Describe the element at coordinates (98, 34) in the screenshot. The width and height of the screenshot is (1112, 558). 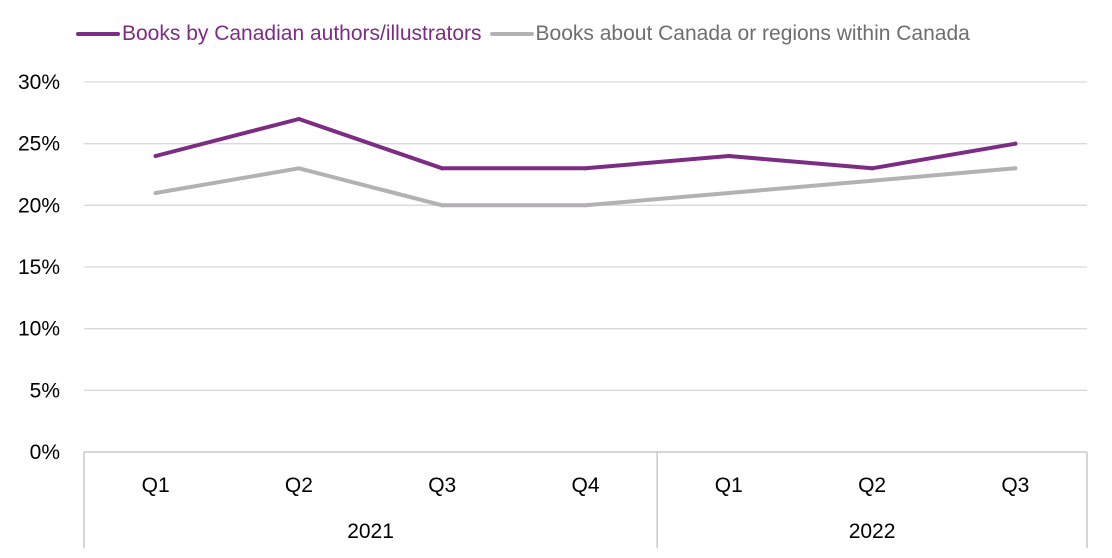
I see `legend-swatch-canadian-authors` at that location.